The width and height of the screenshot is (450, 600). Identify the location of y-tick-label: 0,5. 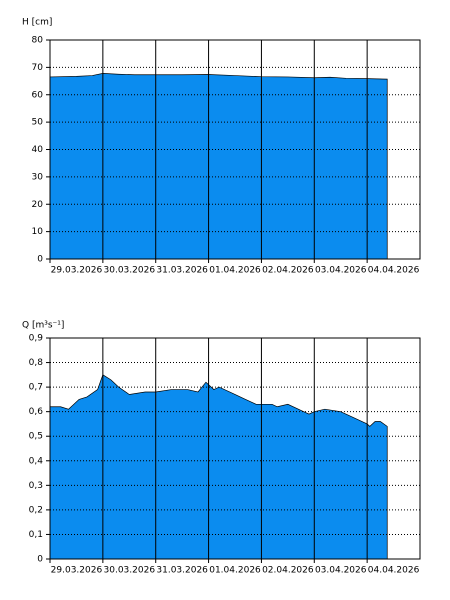
(36, 437).